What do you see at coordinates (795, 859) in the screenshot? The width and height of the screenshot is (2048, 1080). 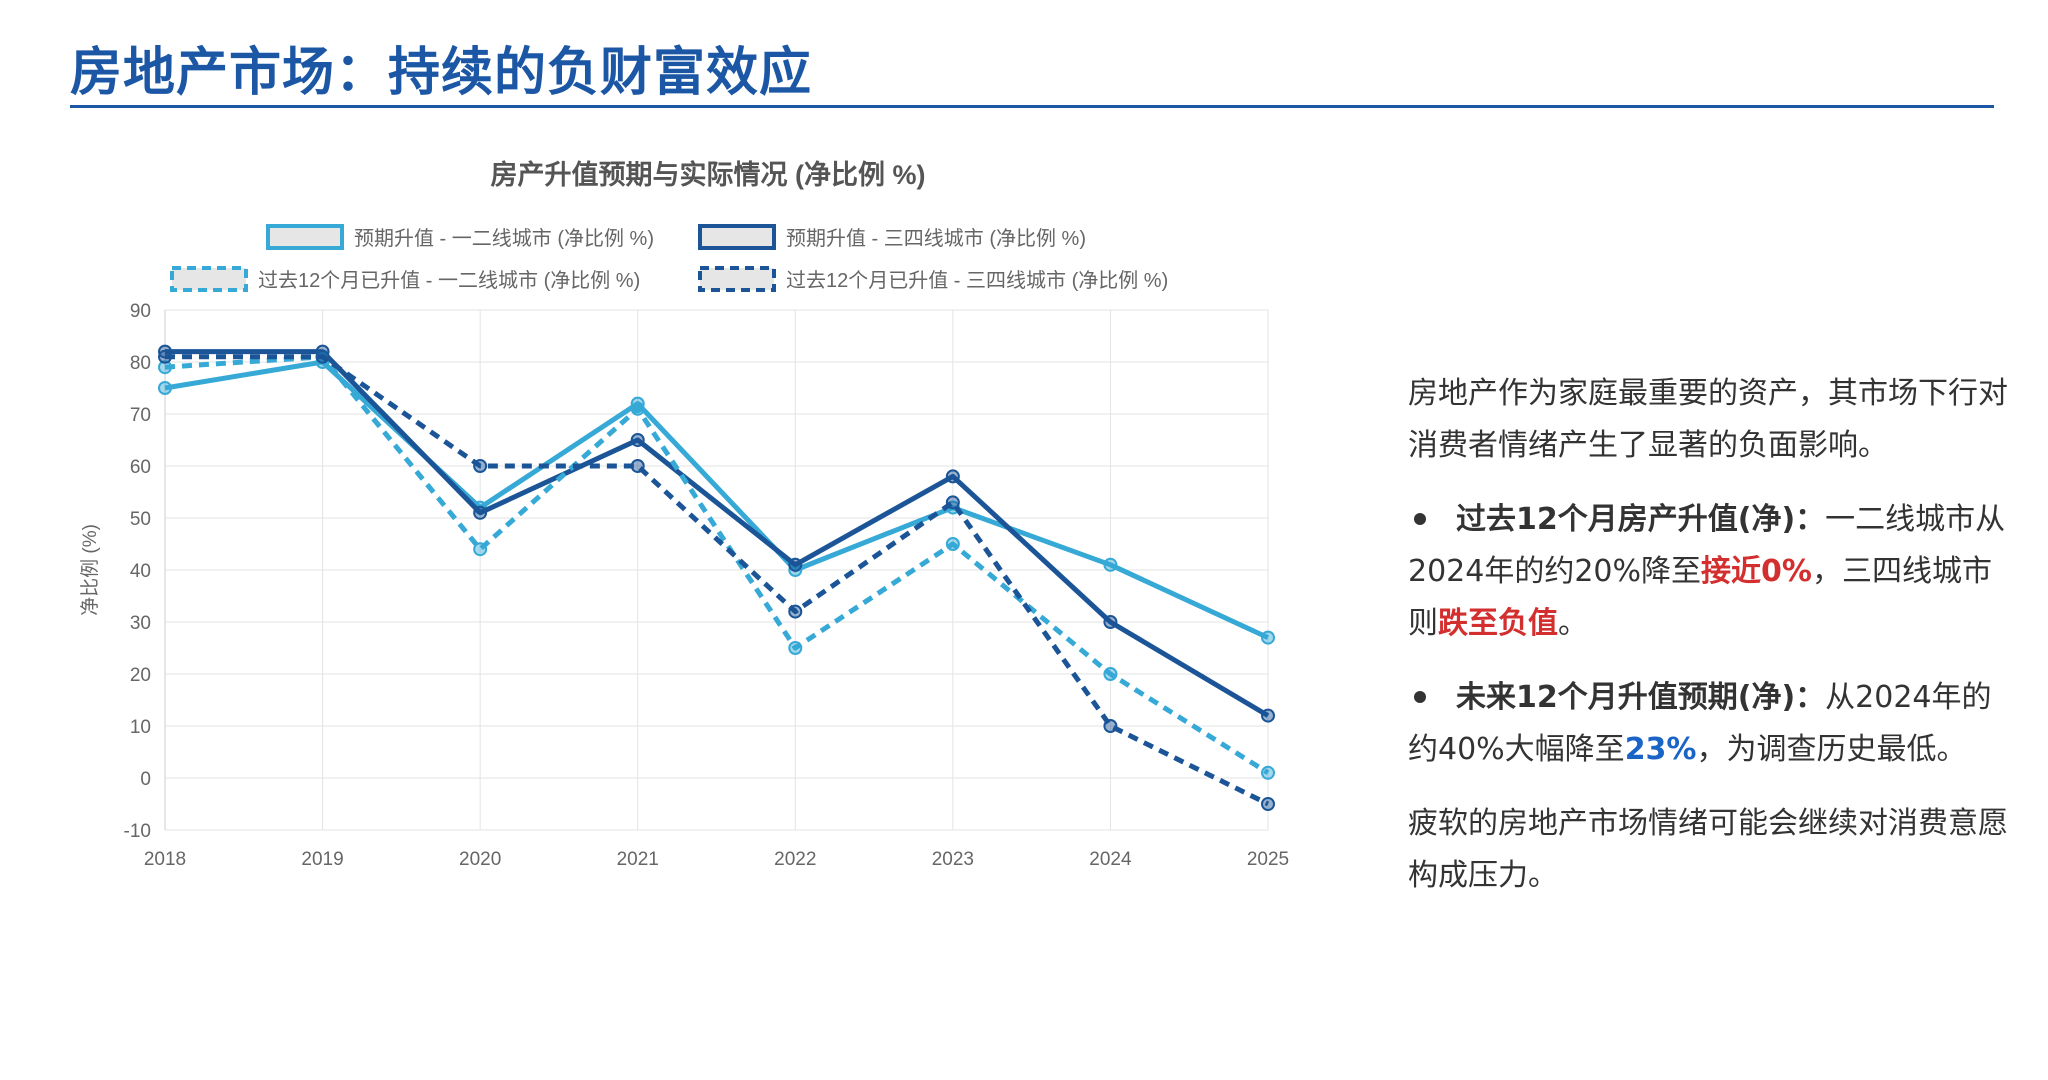 I see `x-tick-label: 2022` at bounding box center [795, 859].